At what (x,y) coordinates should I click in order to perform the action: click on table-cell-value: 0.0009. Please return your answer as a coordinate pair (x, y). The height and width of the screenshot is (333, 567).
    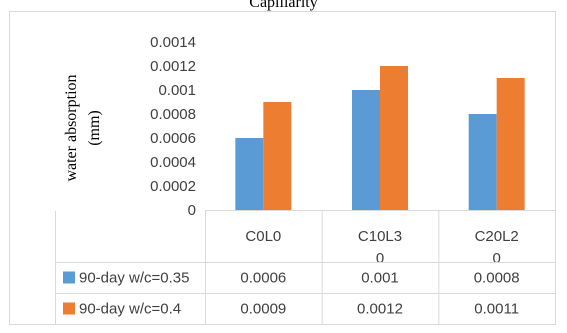
    Looking at the image, I should click on (263, 309).